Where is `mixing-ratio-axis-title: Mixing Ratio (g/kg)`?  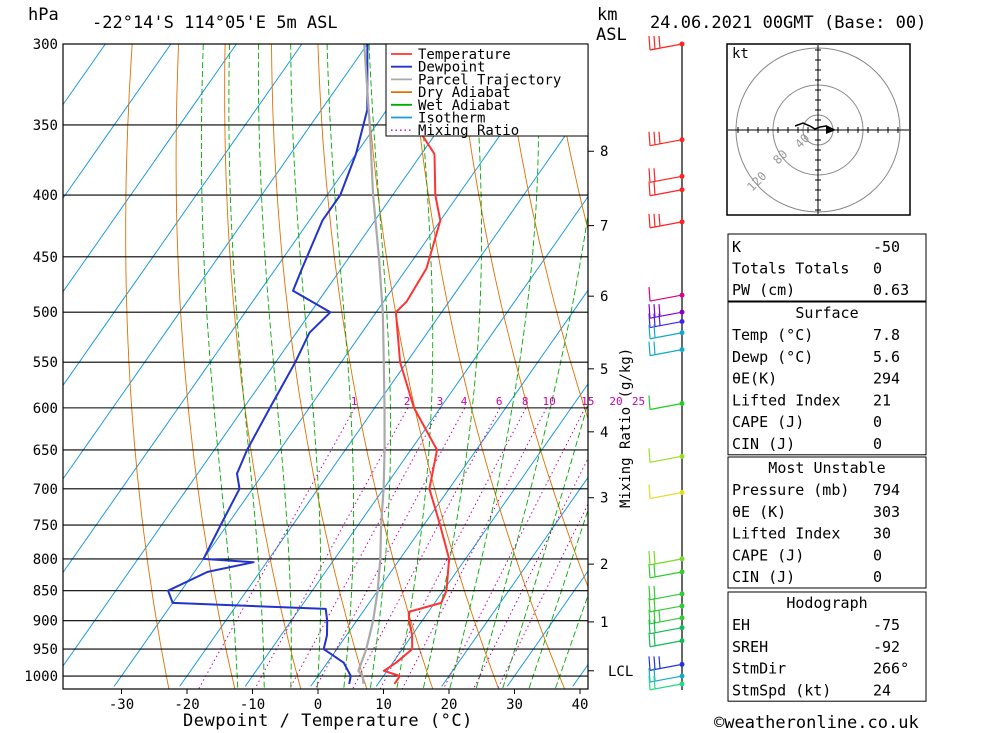
mixing-ratio-axis-title: Mixing Ratio (g/kg) is located at coordinates (626, 428).